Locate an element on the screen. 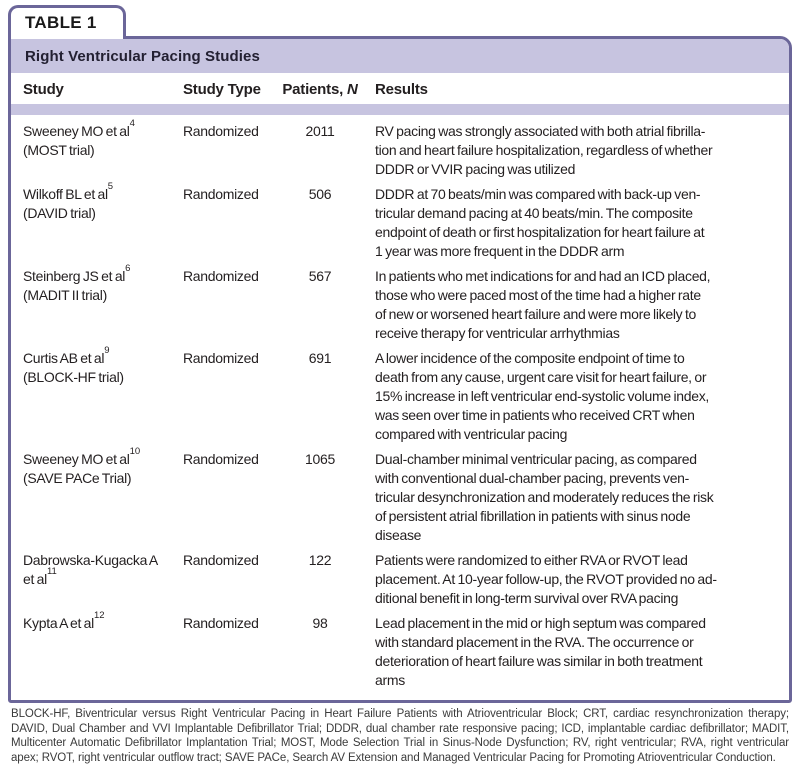  table-number-tab: TABLE 1 is located at coordinates (67, 22).